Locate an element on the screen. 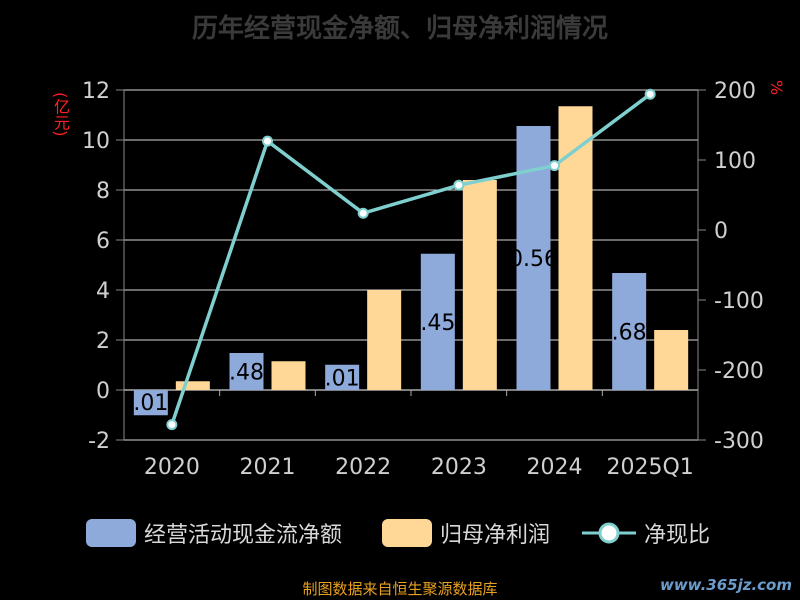 The height and width of the screenshot is (600, 800). right-tick-label: -200 is located at coordinates (739, 371).